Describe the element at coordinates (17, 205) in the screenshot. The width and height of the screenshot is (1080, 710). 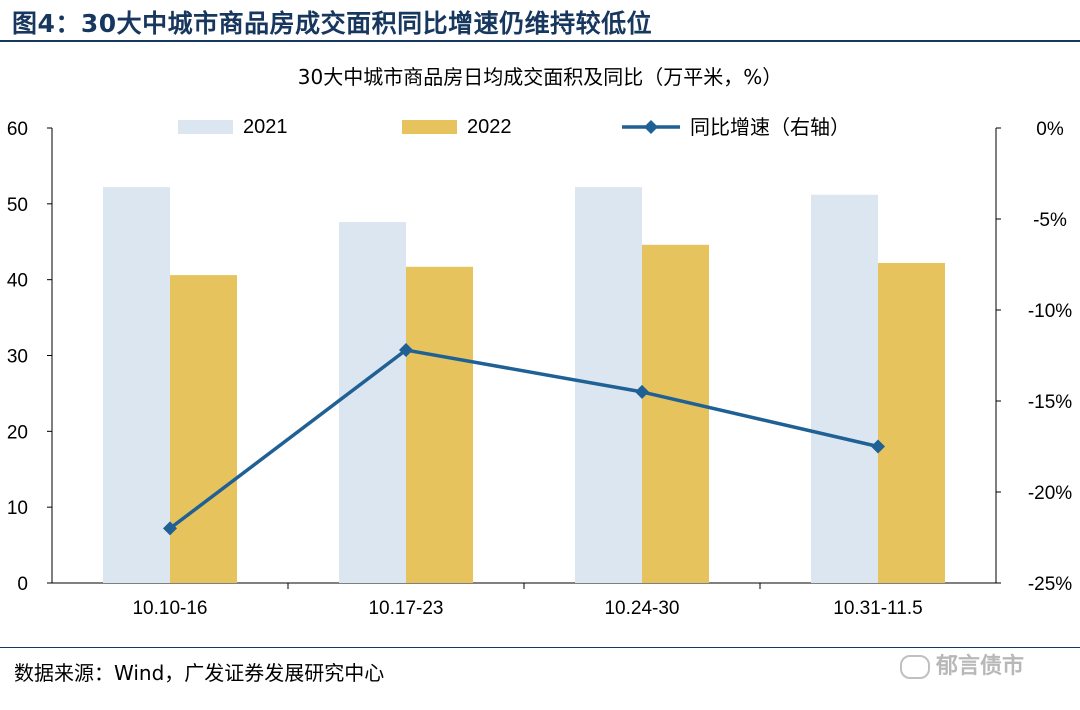
I see `left-tick-label: 50` at that location.